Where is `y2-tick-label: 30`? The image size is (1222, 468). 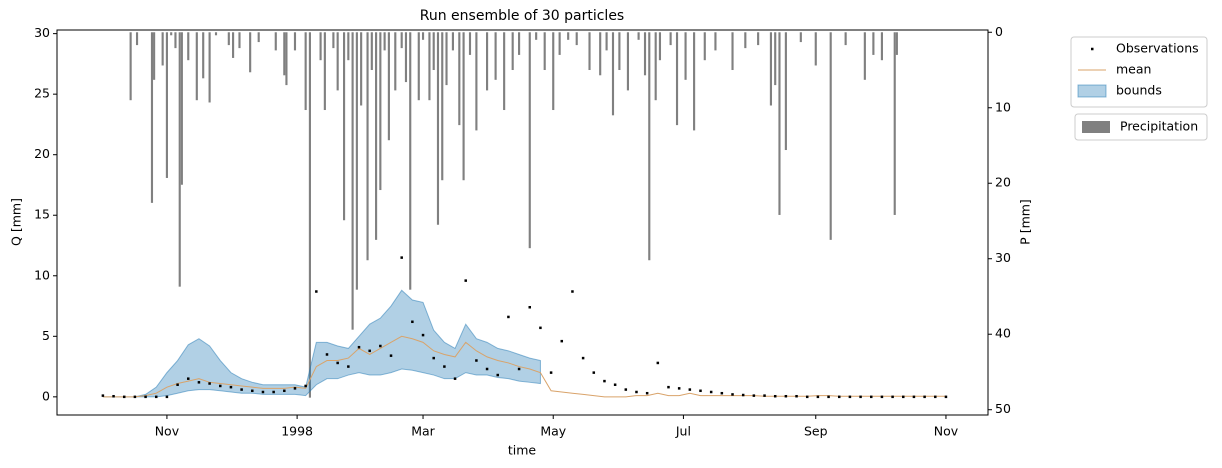 y2-tick-label: 30 is located at coordinates (1003, 257).